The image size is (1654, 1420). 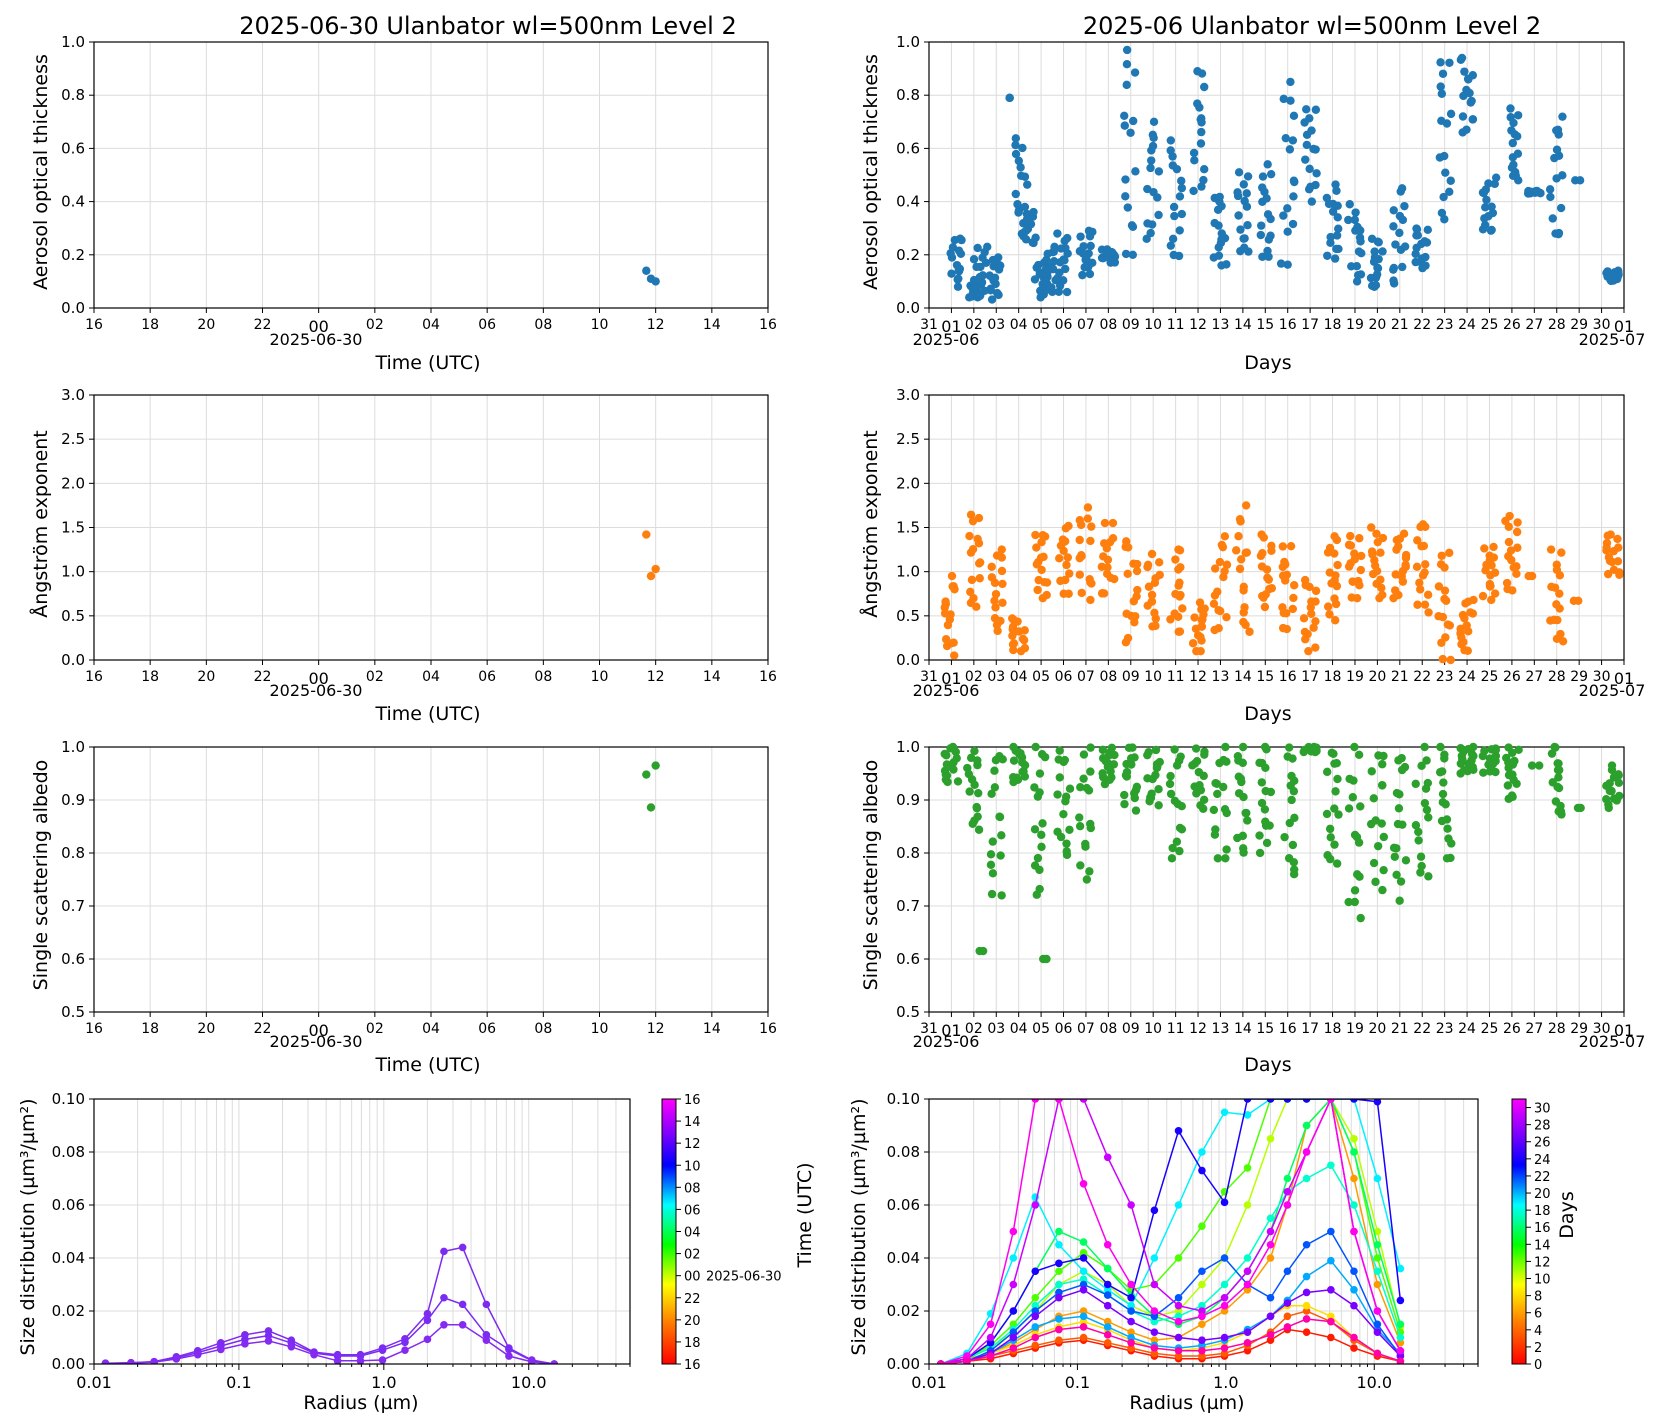 I want to click on monthly-ang-xtick-label: 30, so click(x=1602, y=677).